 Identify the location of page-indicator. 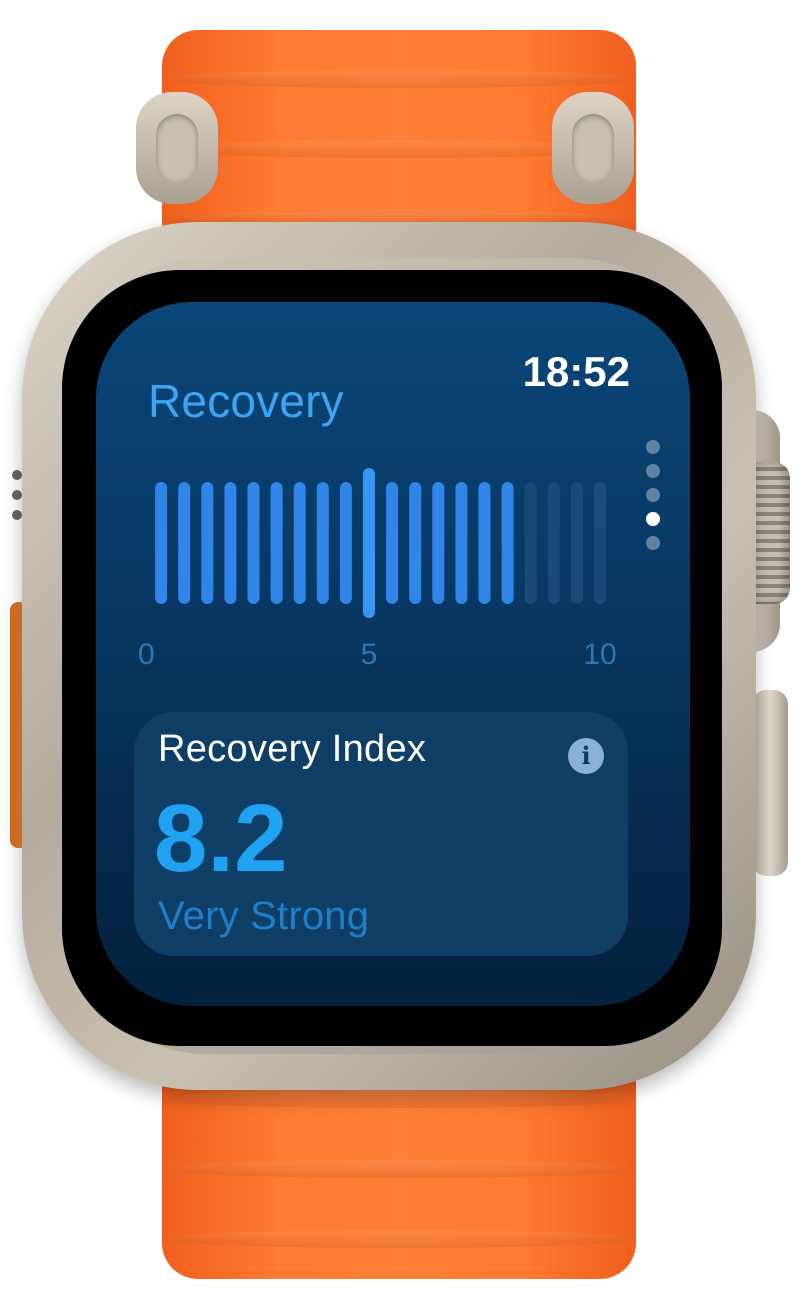
(654, 500).